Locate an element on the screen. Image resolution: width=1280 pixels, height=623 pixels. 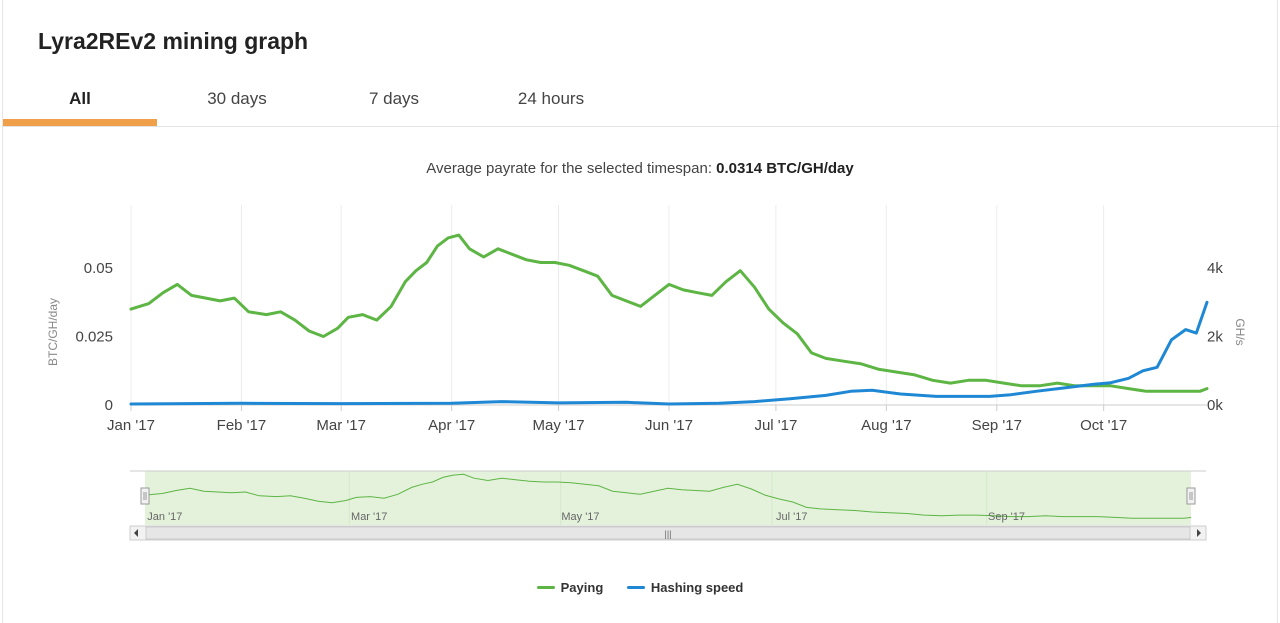
navigator-selected-range is located at coordinates (668, 498).